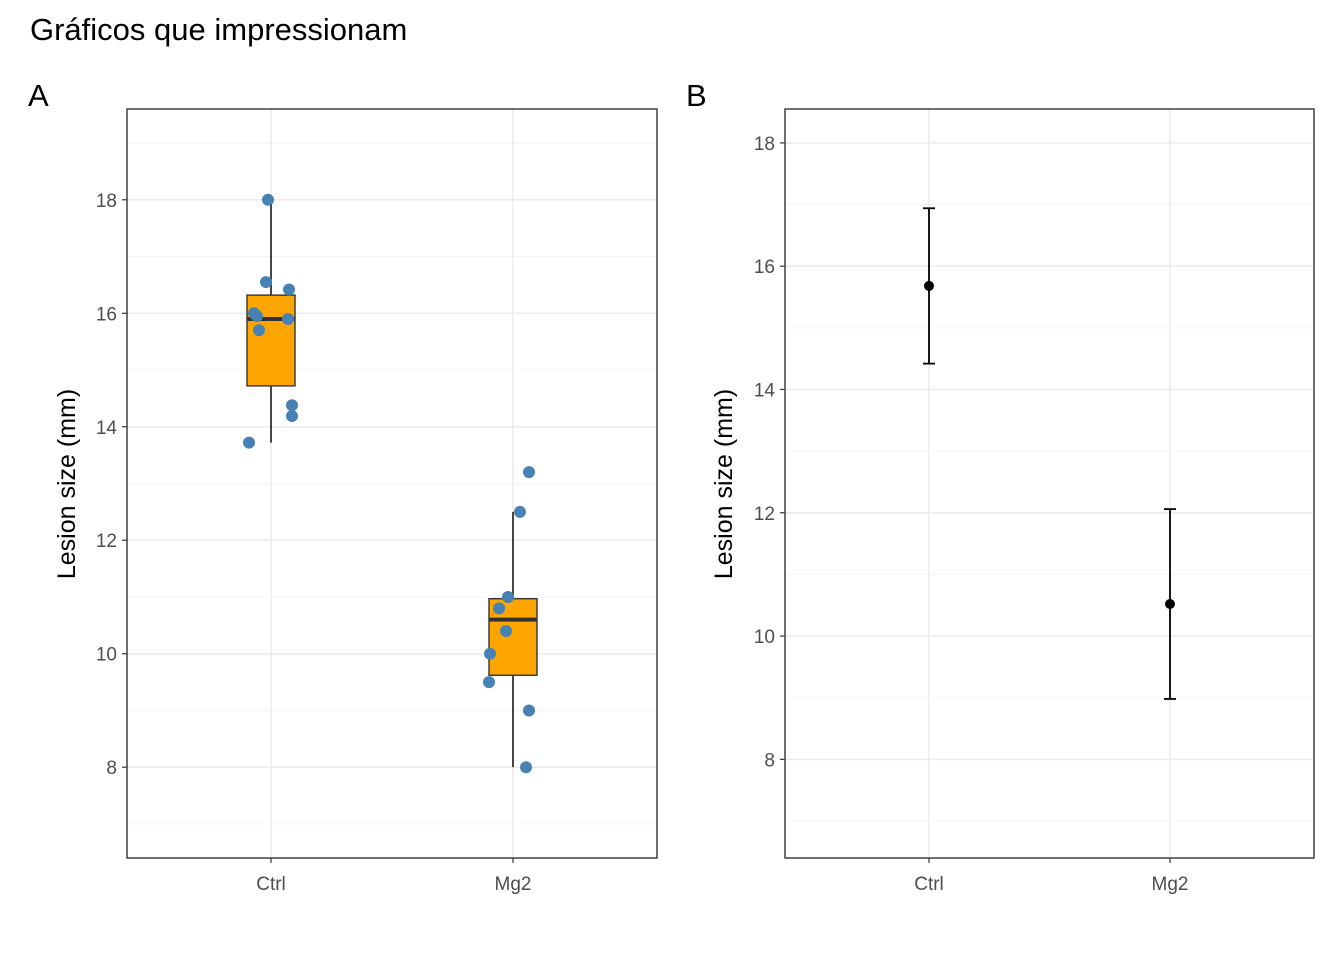 The width and height of the screenshot is (1344, 960). What do you see at coordinates (513, 884) in the screenshot?
I see `panel-a-x-tick-label: Mg2` at bounding box center [513, 884].